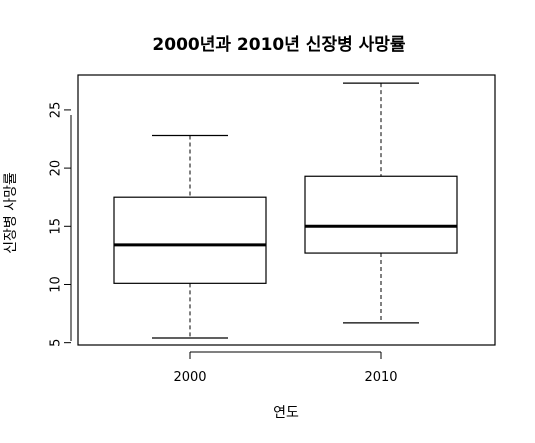 Image resolution: width=535 pixels, height=443 pixels. What do you see at coordinates (286, 413) in the screenshot?
I see `x-axis-title: 연도` at bounding box center [286, 413].